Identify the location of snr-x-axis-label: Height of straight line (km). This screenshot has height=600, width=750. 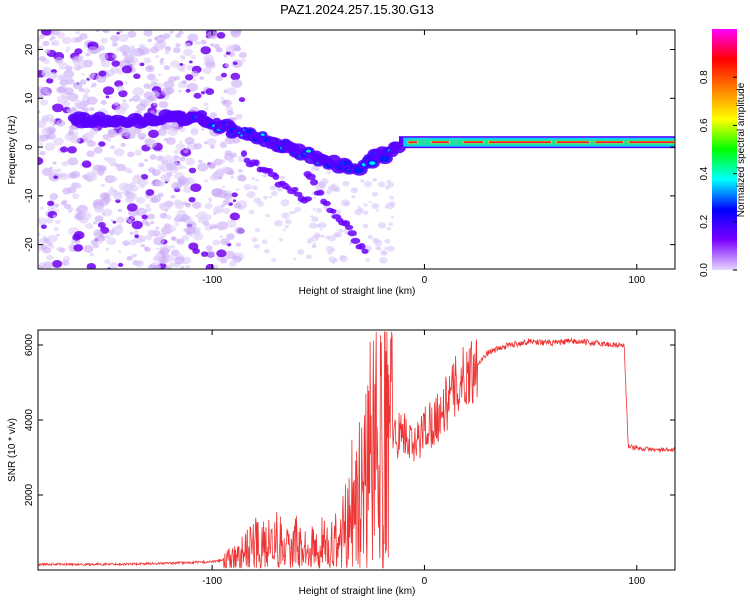
(357, 591).